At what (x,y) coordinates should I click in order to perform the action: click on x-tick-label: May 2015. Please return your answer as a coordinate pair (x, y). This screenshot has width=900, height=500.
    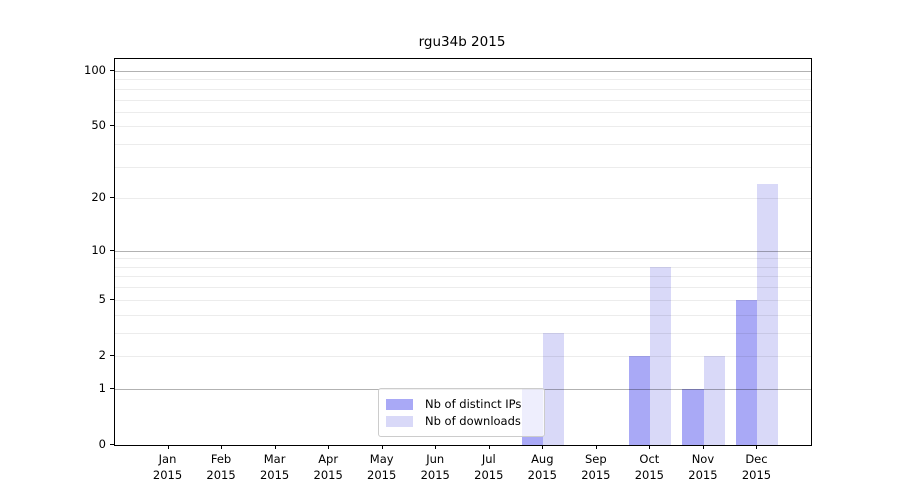
    Looking at the image, I should click on (382, 467).